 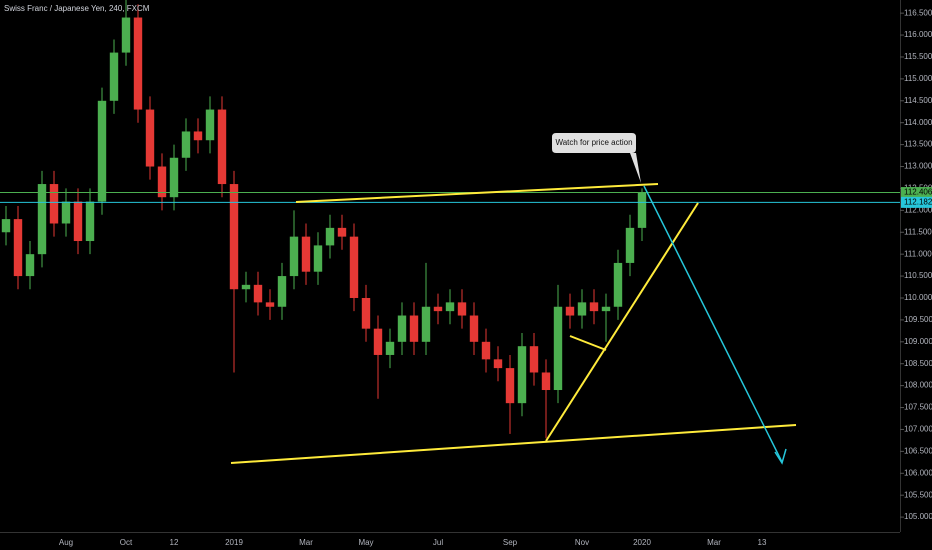 I want to click on y-tick-label: 108.000, so click(x=918, y=385).